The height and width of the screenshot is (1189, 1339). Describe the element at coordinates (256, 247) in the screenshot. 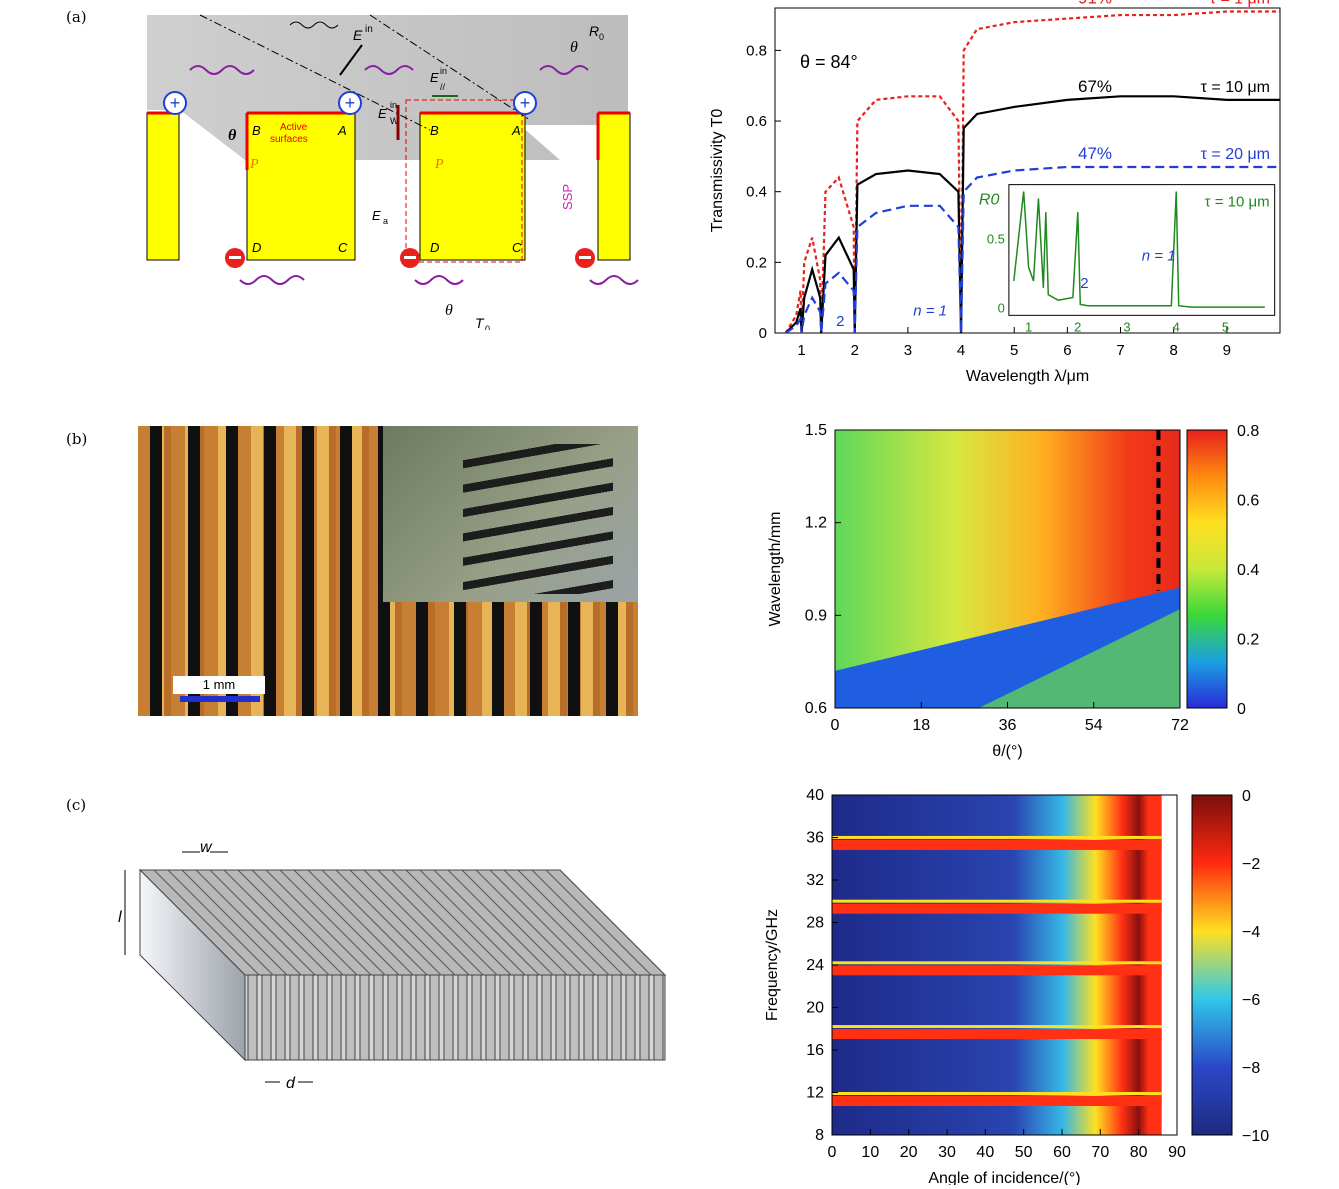

I see `svg-text: D` at that location.